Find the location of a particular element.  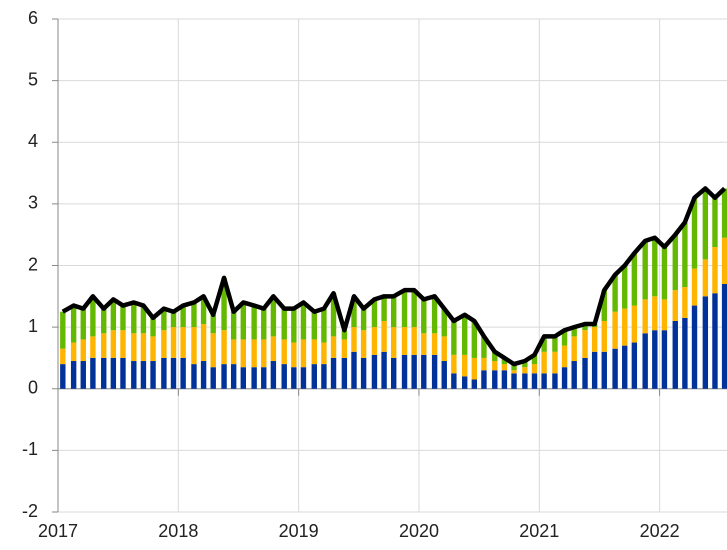

x-tick-label: 2021 is located at coordinates (539, 531).